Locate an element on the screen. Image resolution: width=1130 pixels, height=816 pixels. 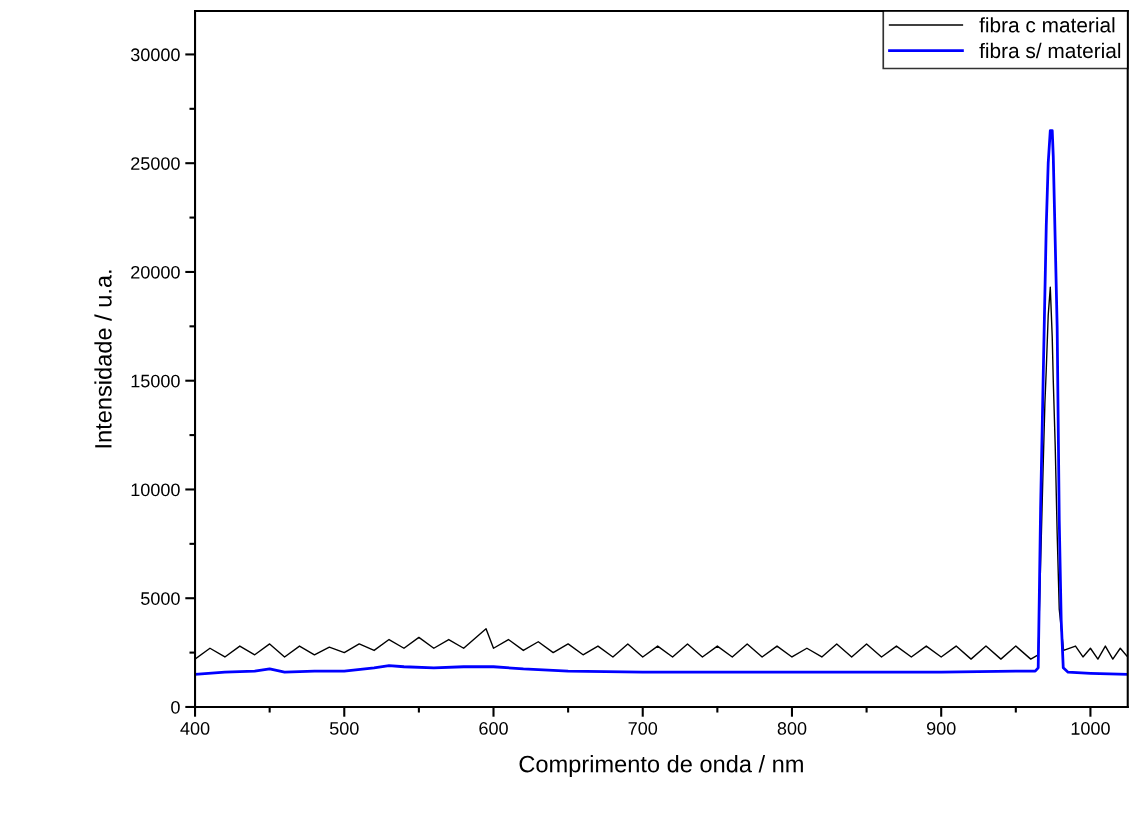
x-tick-label: 700 is located at coordinates (643, 728).